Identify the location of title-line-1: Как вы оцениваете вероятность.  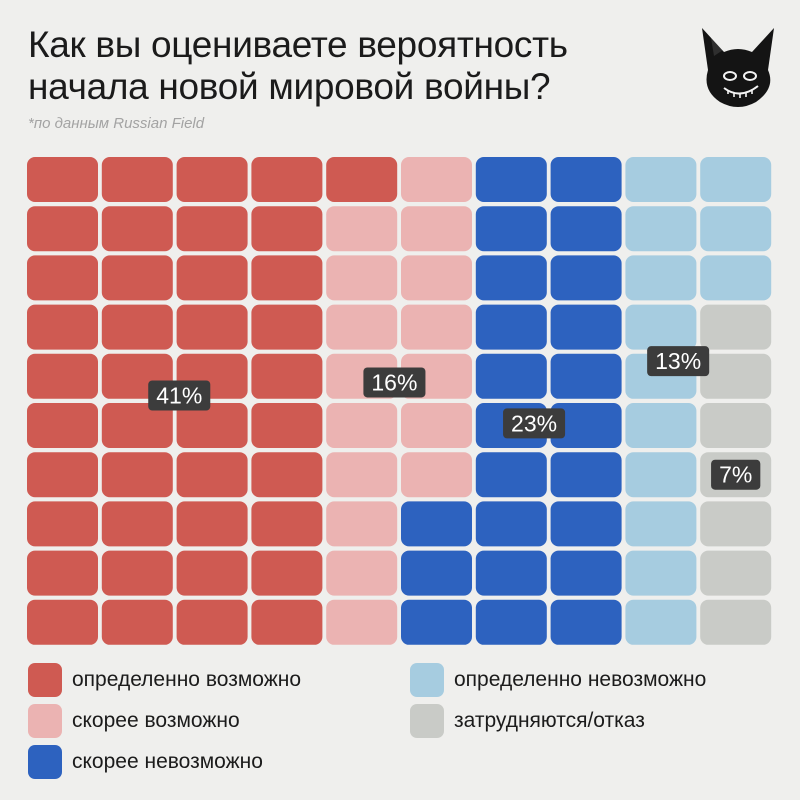
(298, 44).